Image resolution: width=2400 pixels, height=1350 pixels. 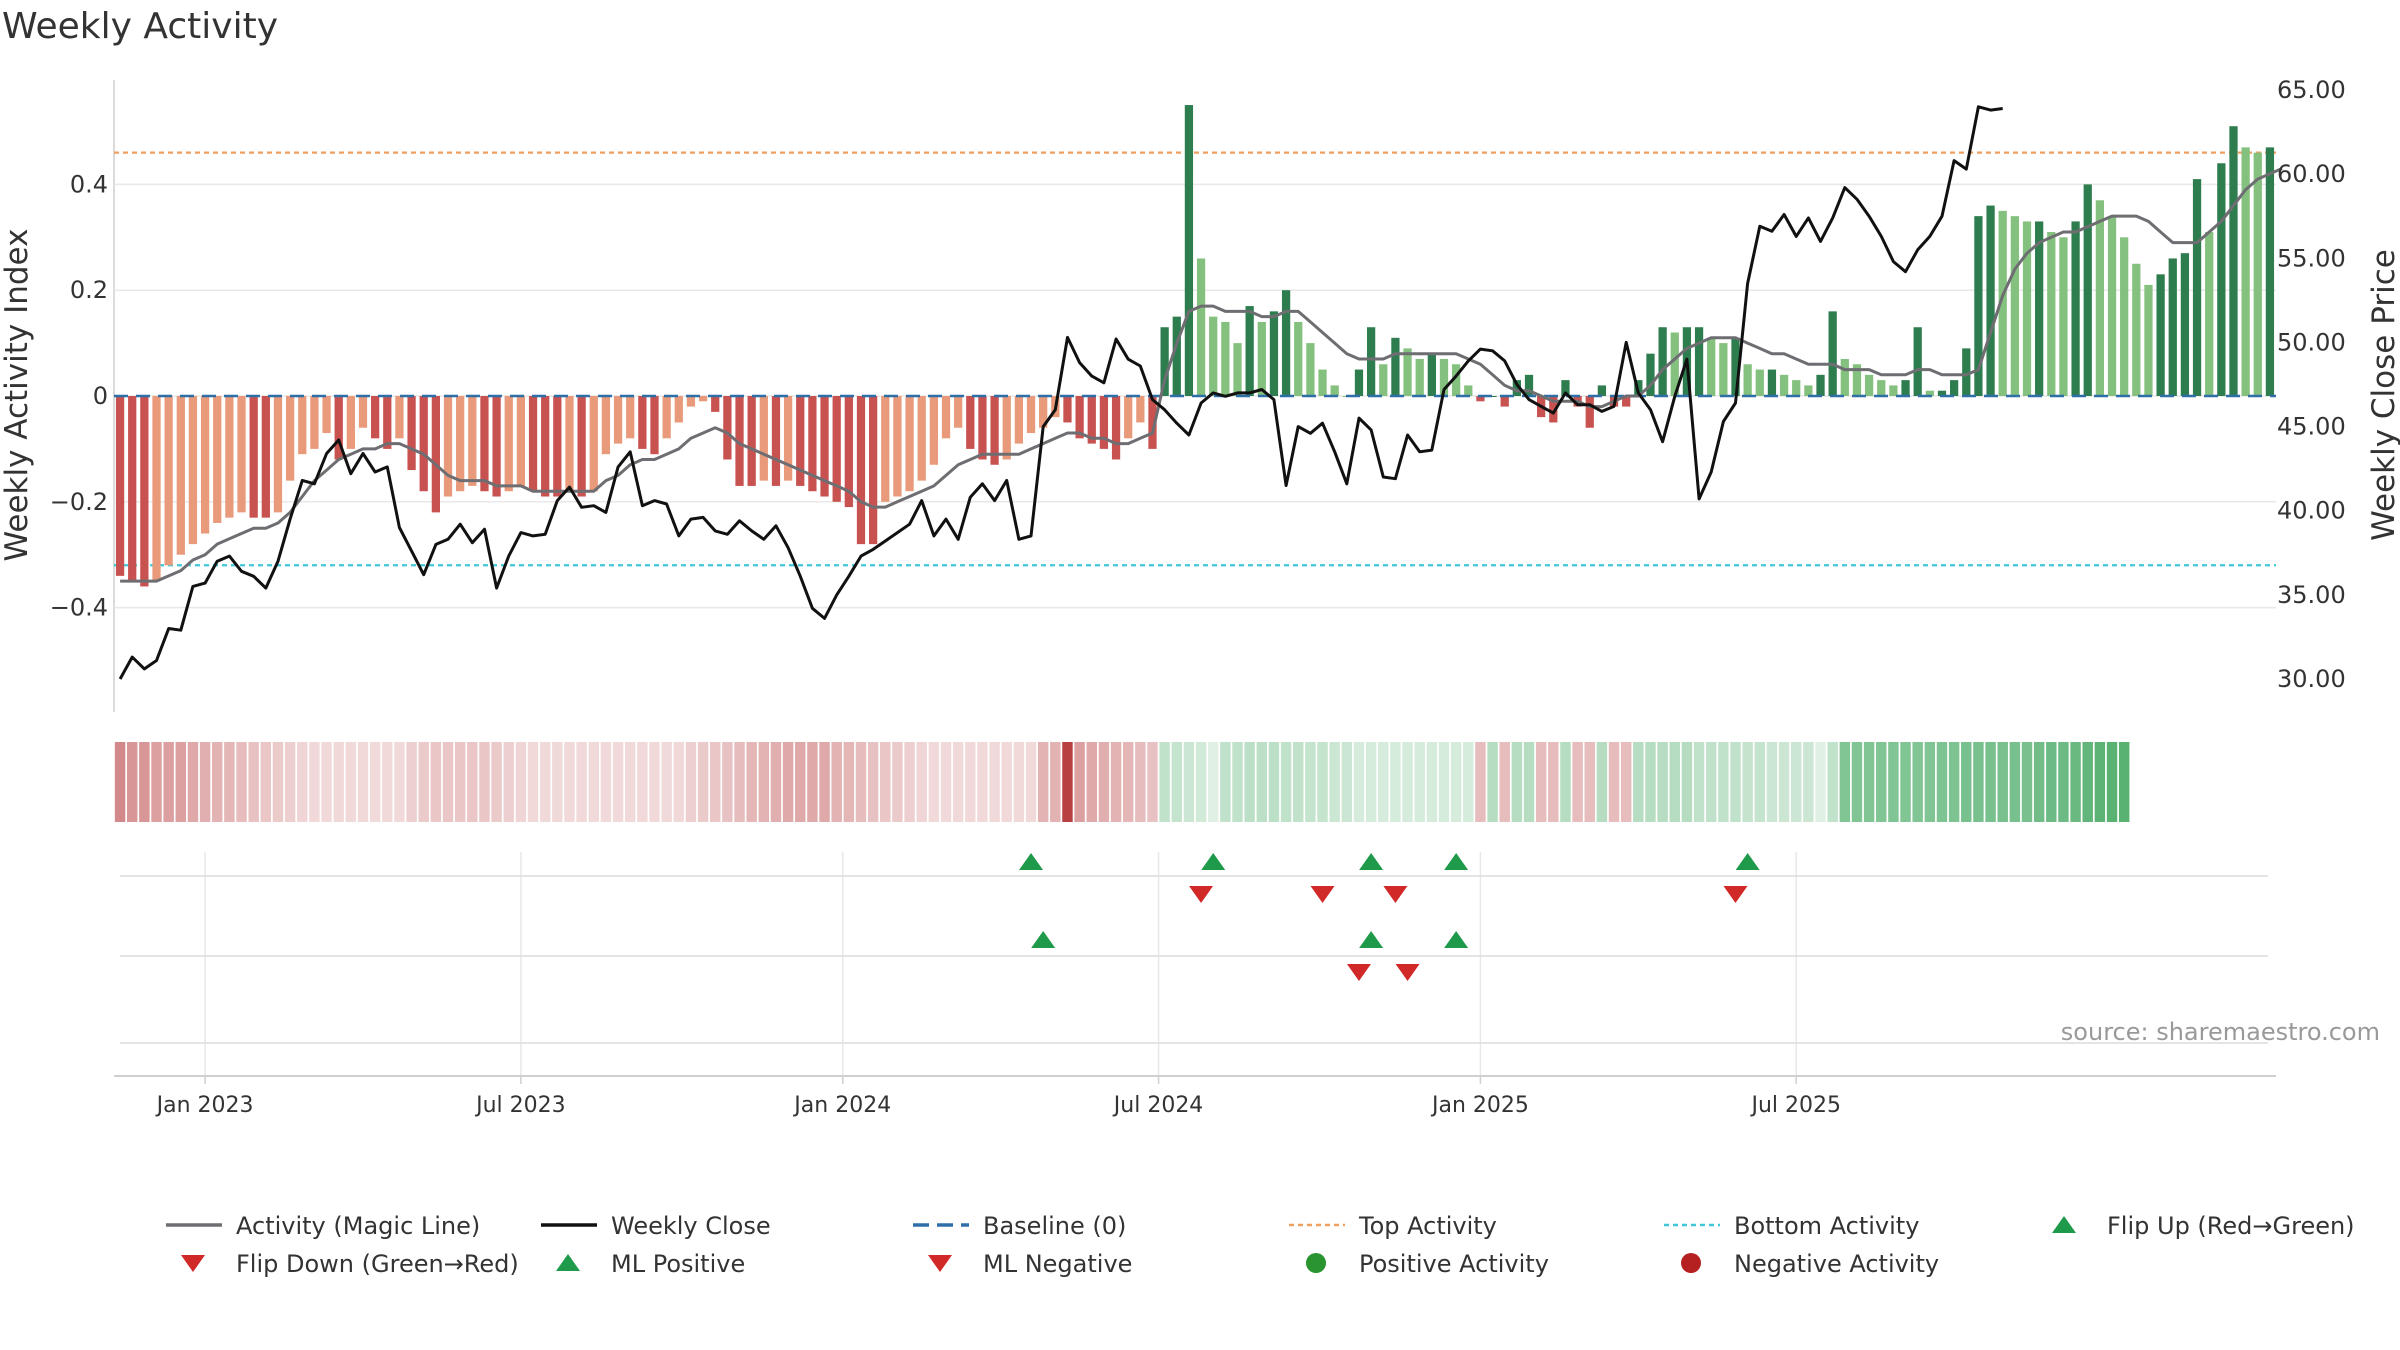 I want to click on y-left-tick-label: 0, so click(x=100, y=396).